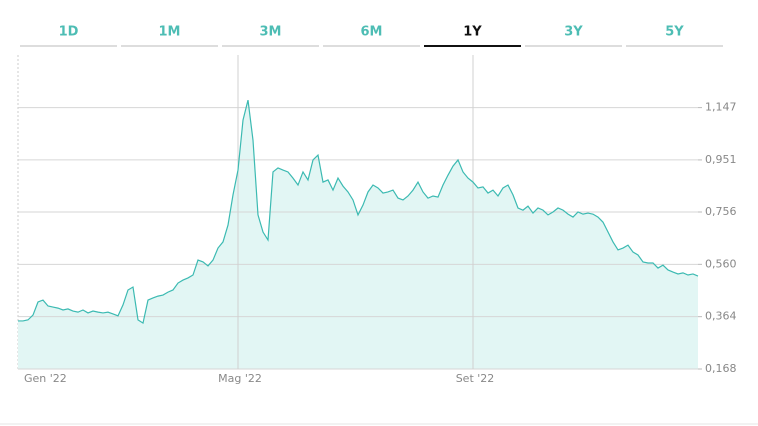  Describe the element at coordinates (475, 378) in the screenshot. I see `x-tick-label: Set '22` at that location.